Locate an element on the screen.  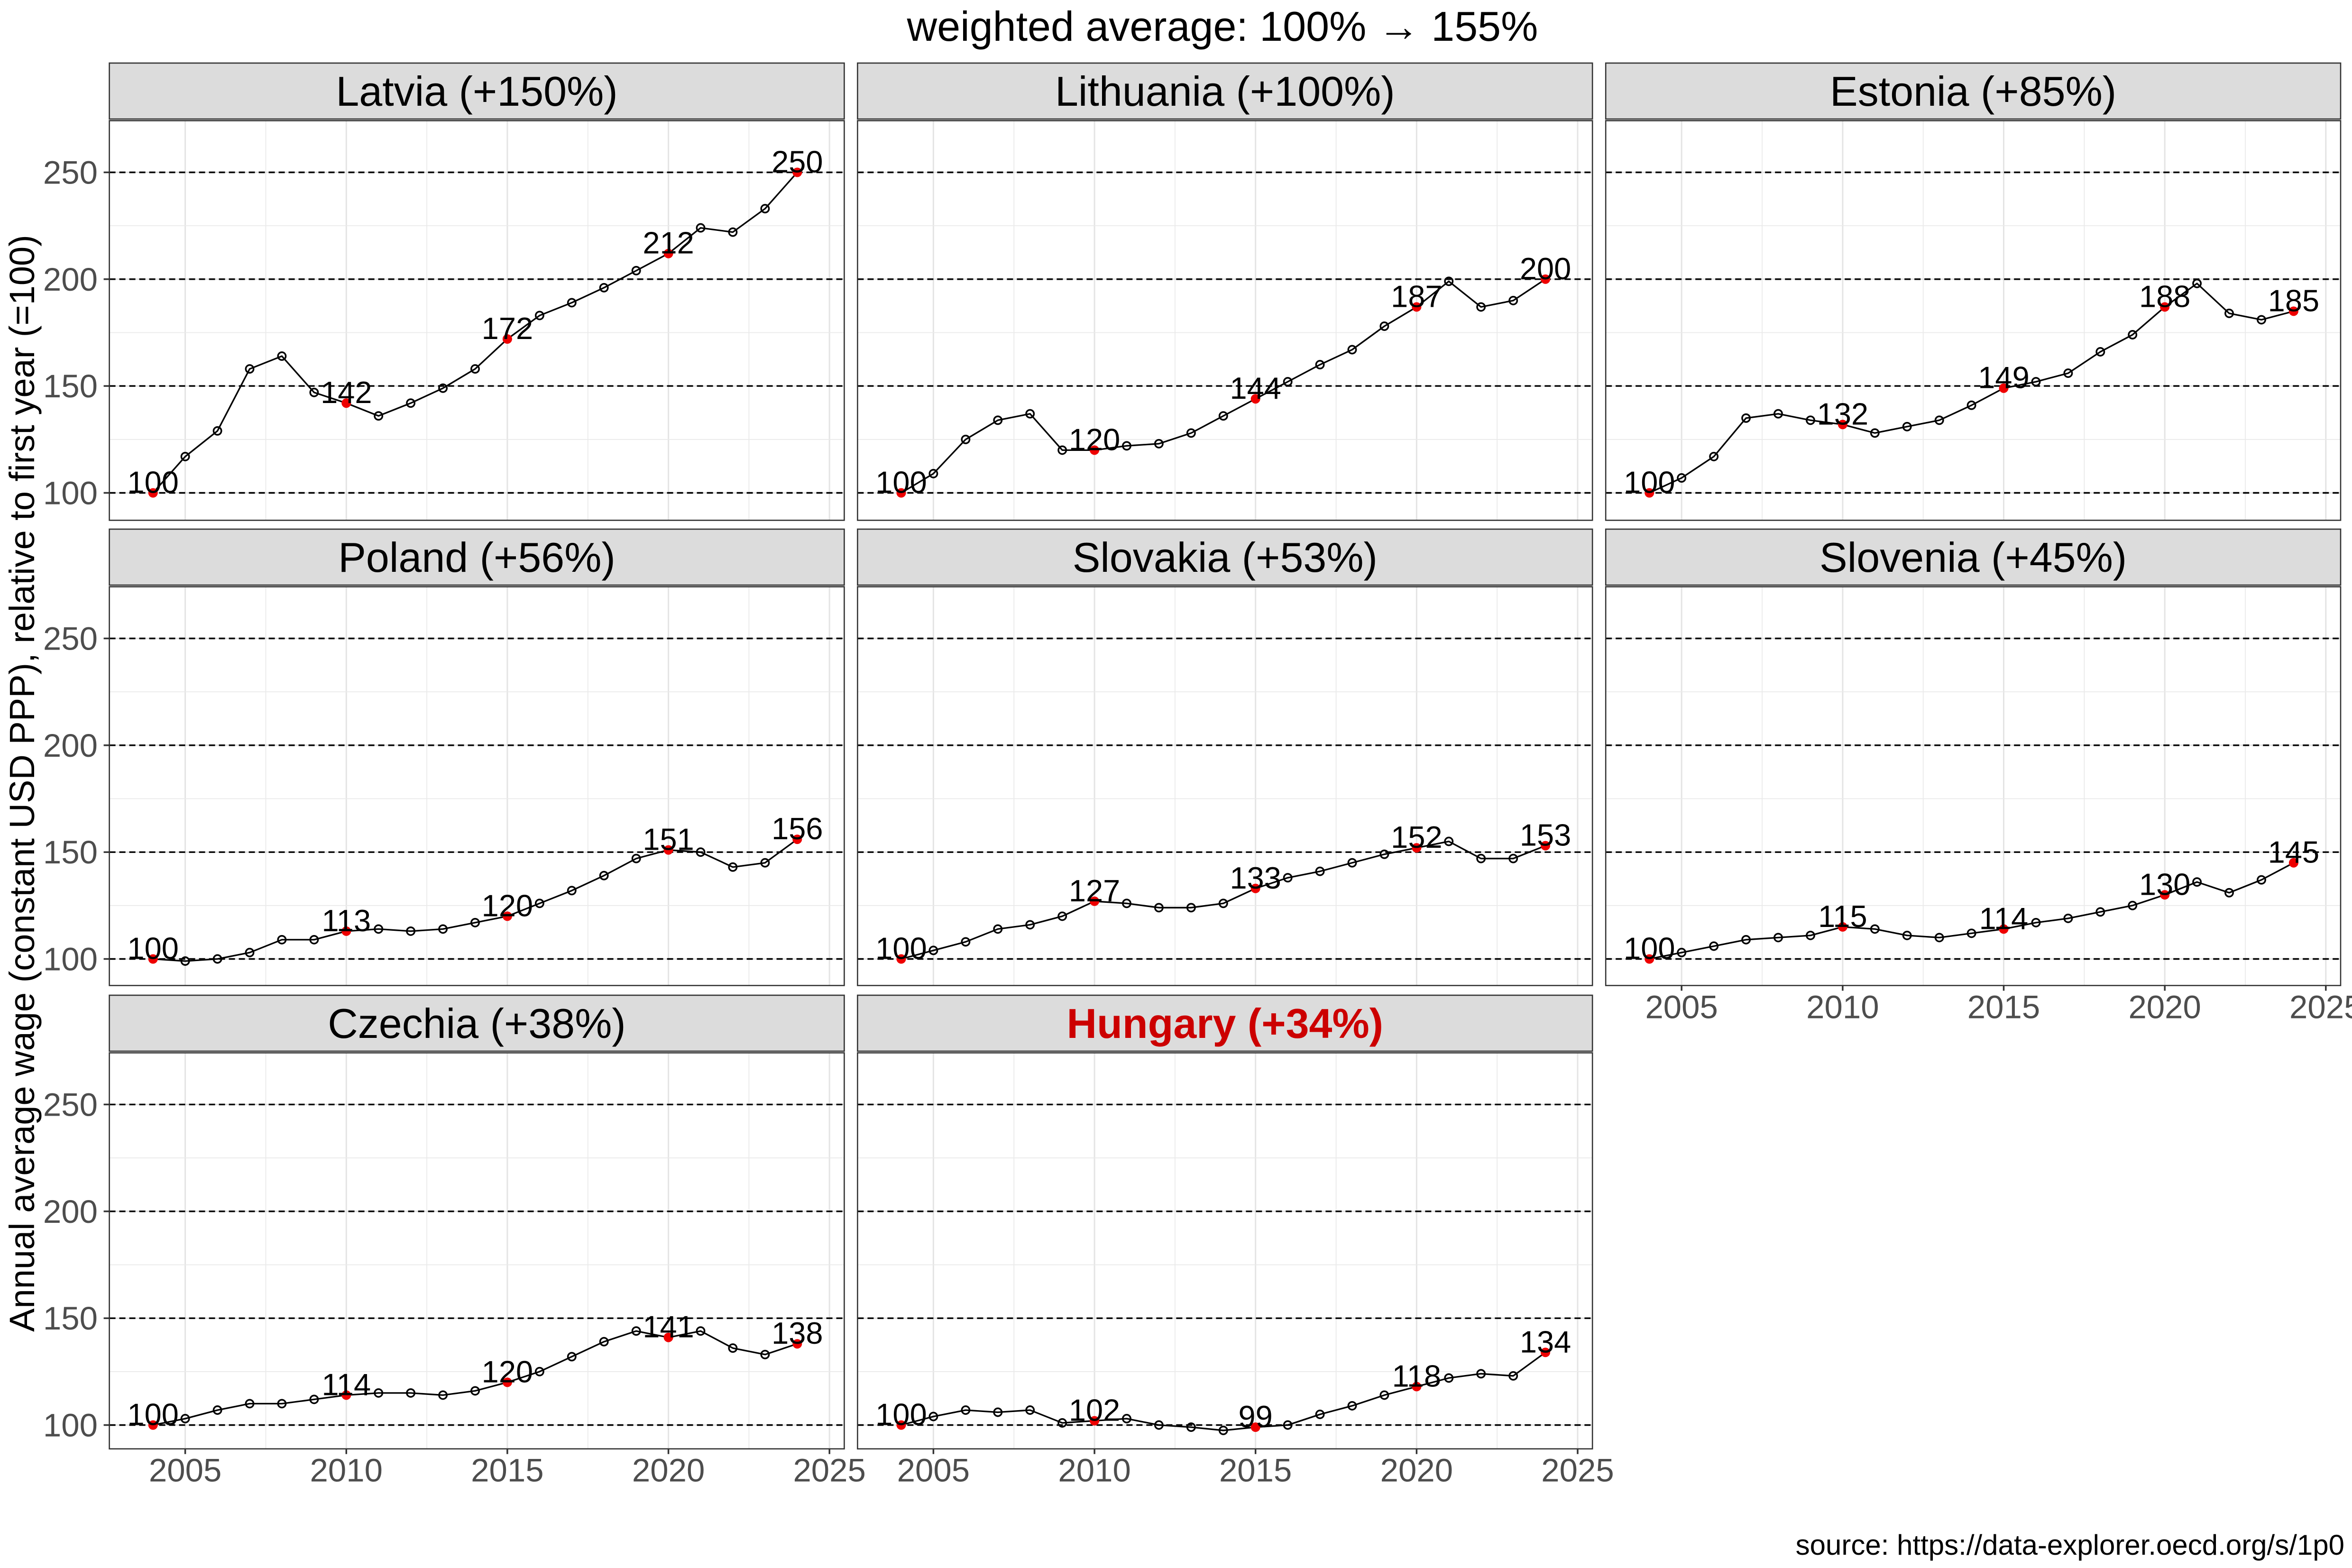
svg-text: Lithuania (+100%) is located at coordinates (1225, 91).